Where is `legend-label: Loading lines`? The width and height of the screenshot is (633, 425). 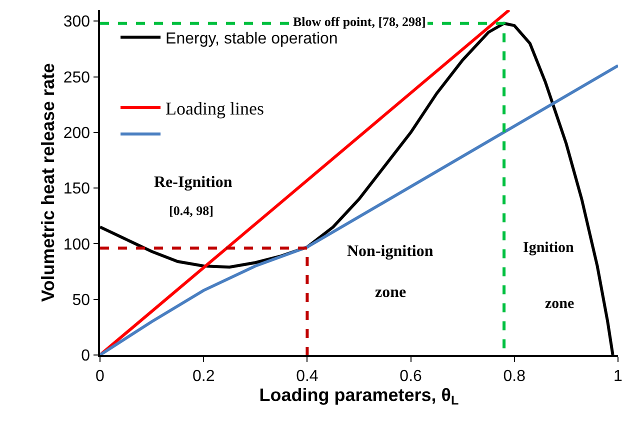 legend-label: Loading lines is located at coordinates (215, 108).